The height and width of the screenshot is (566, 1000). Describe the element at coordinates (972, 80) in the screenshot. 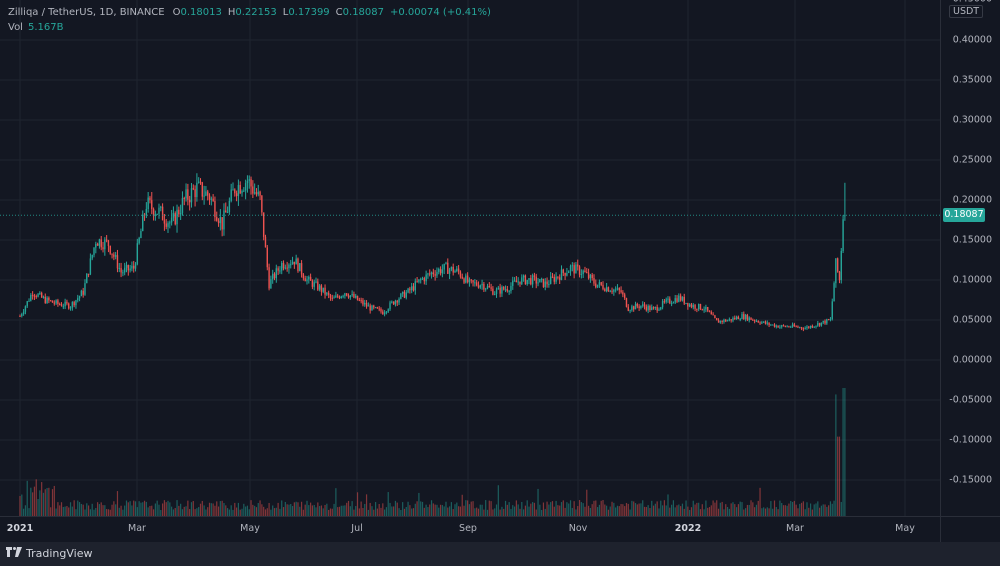

I see `price-tick-label: 0.35000` at that location.